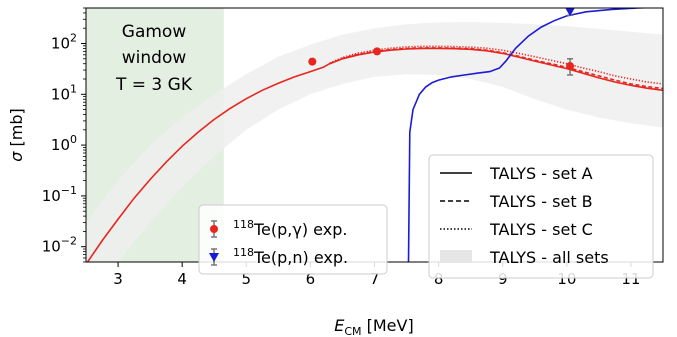 Image resolution: width=677 pixels, height=337 pixels. Describe the element at coordinates (247, 279) in the screenshot. I see `x-tick-label-5: 5` at that location.